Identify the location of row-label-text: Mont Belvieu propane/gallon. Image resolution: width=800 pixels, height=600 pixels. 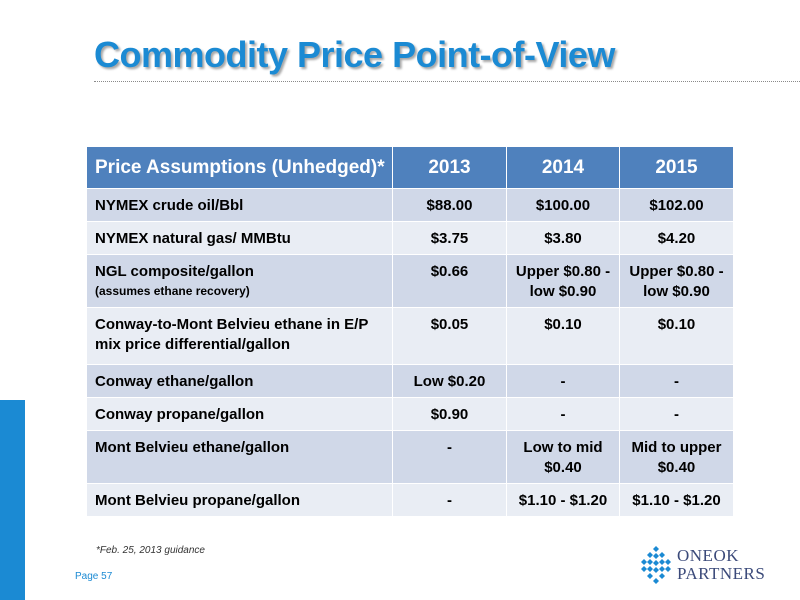
(198, 500).